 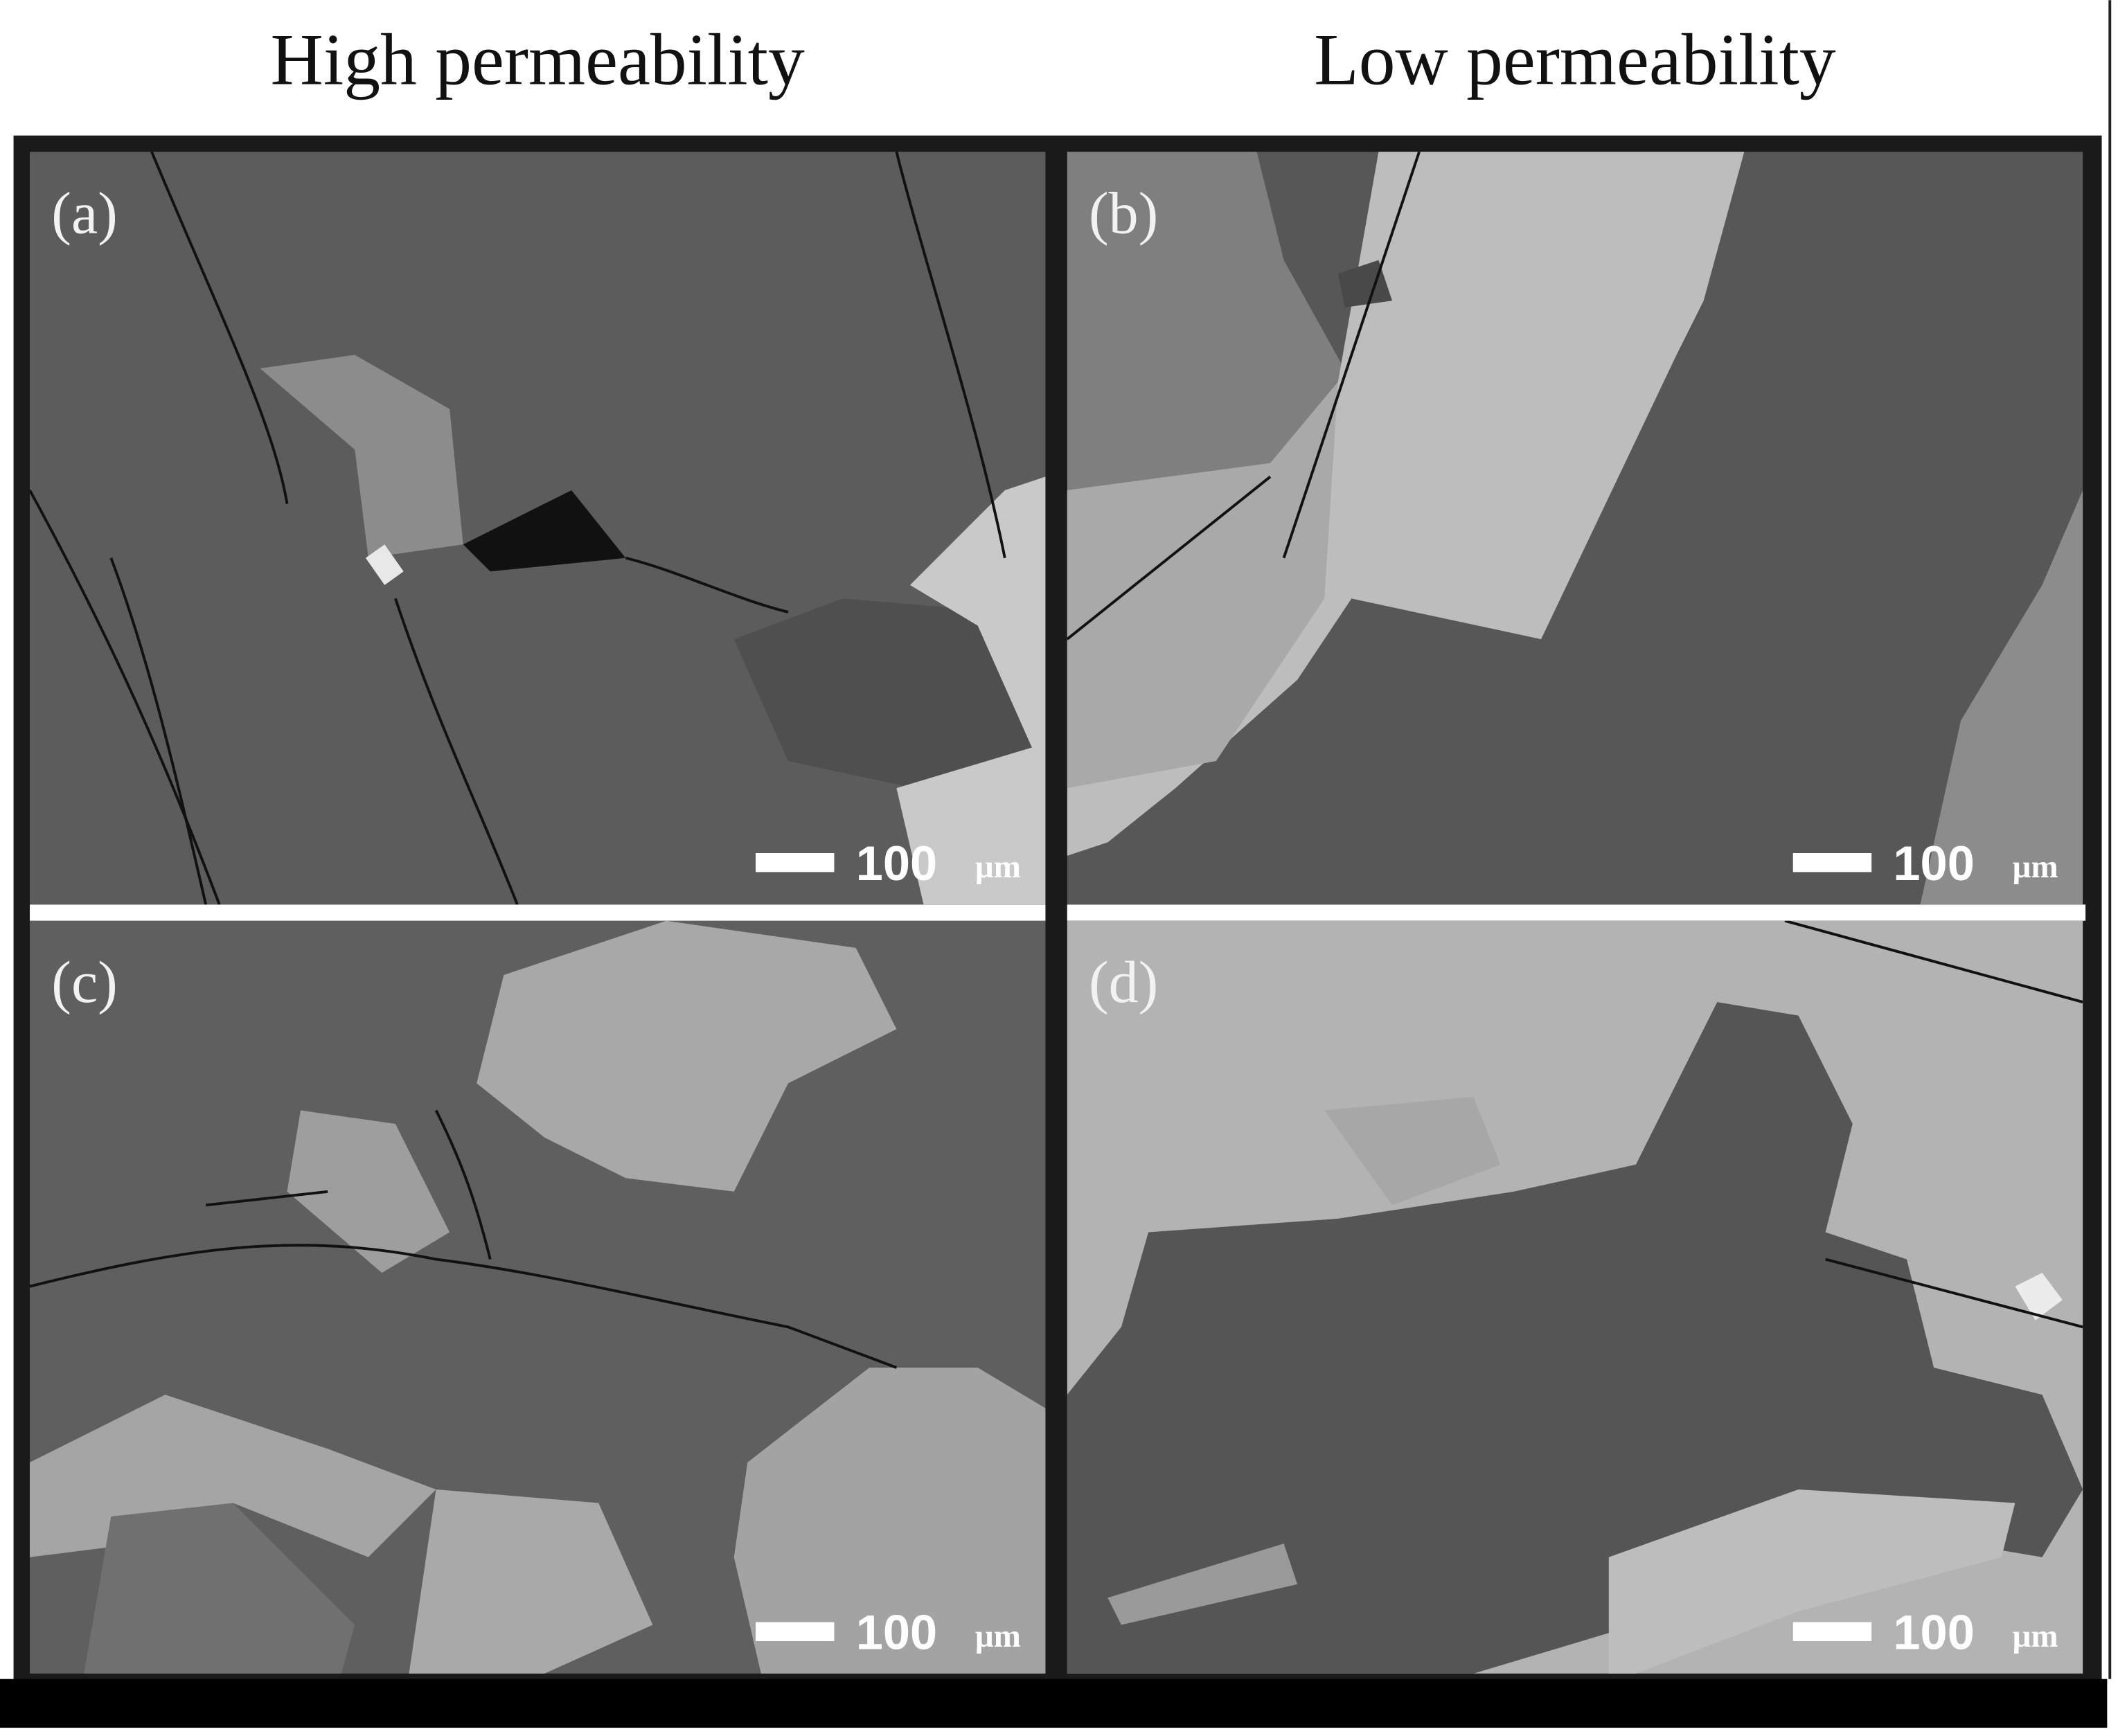 I want to click on column-header: High permeability, so click(x=538, y=59).